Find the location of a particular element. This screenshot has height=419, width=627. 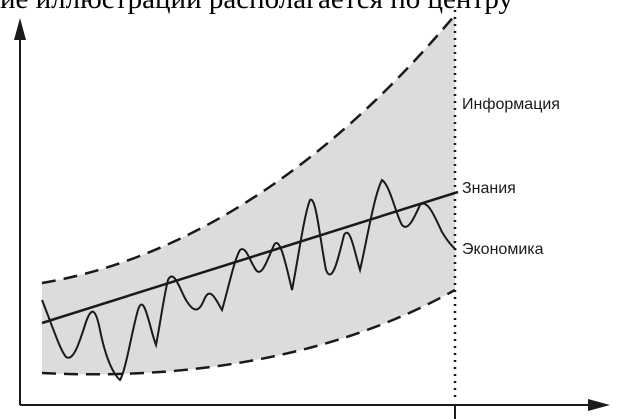

information-label: Информация is located at coordinates (511, 104).